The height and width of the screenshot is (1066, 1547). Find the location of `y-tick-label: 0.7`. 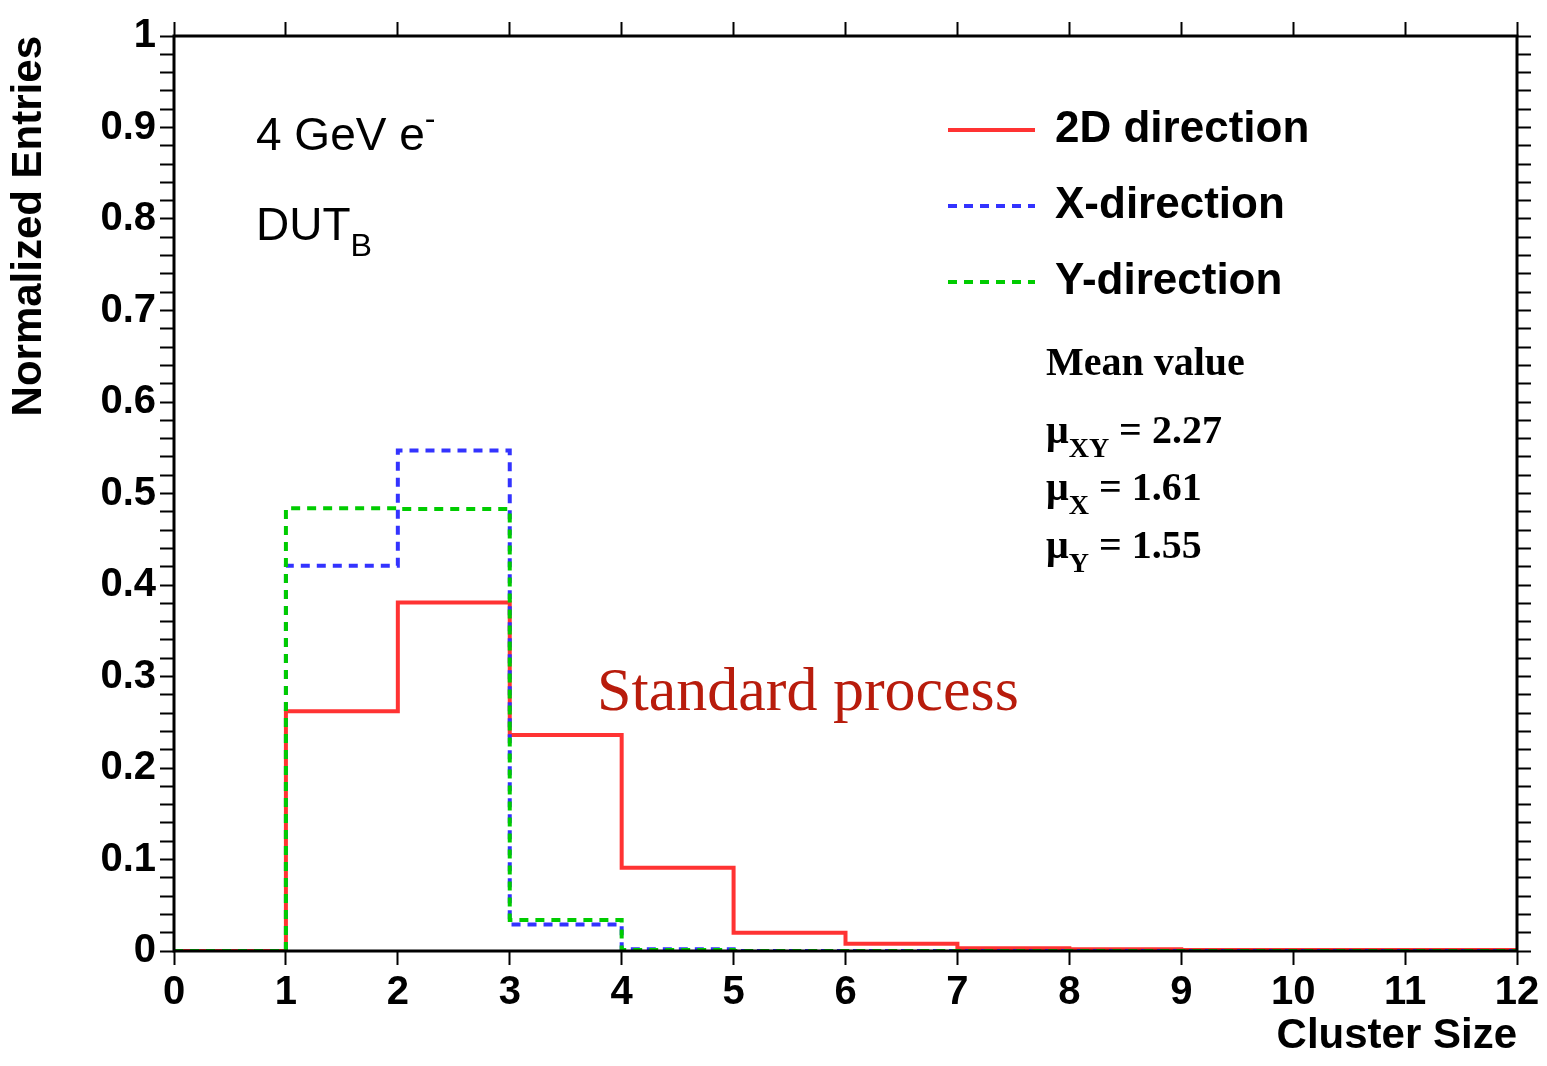

y-tick-label: 0.7 is located at coordinates (128, 307).